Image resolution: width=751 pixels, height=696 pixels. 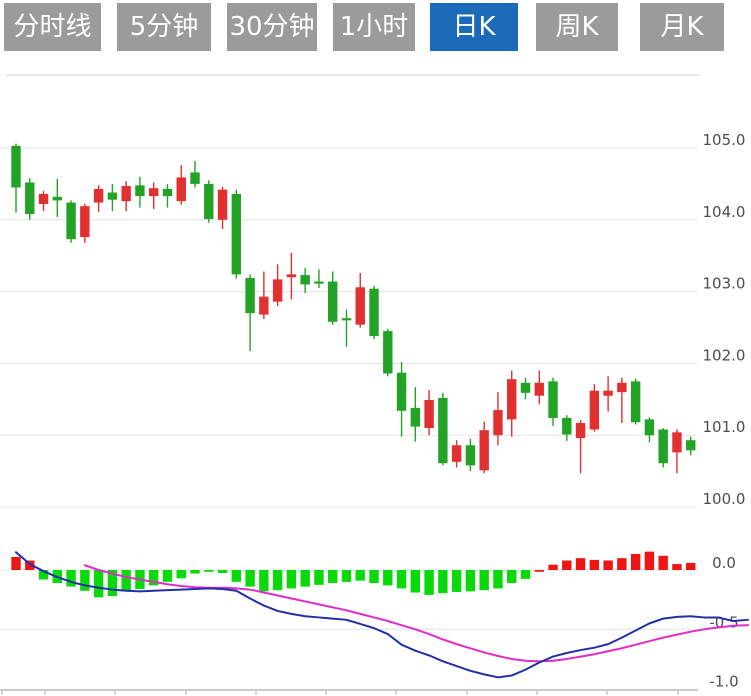 What do you see at coordinates (724, 212) in the screenshot?
I see `price-axis-label: 104.0` at bounding box center [724, 212].